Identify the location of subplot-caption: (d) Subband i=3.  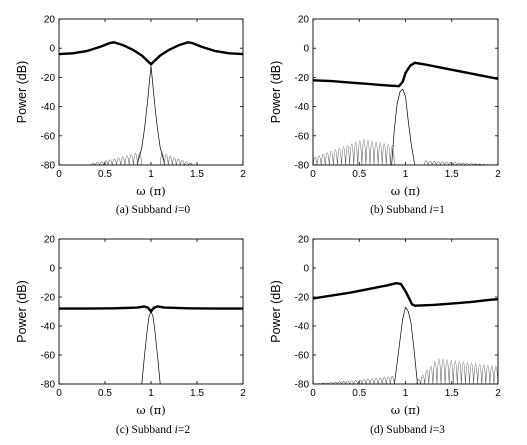
(407, 430).